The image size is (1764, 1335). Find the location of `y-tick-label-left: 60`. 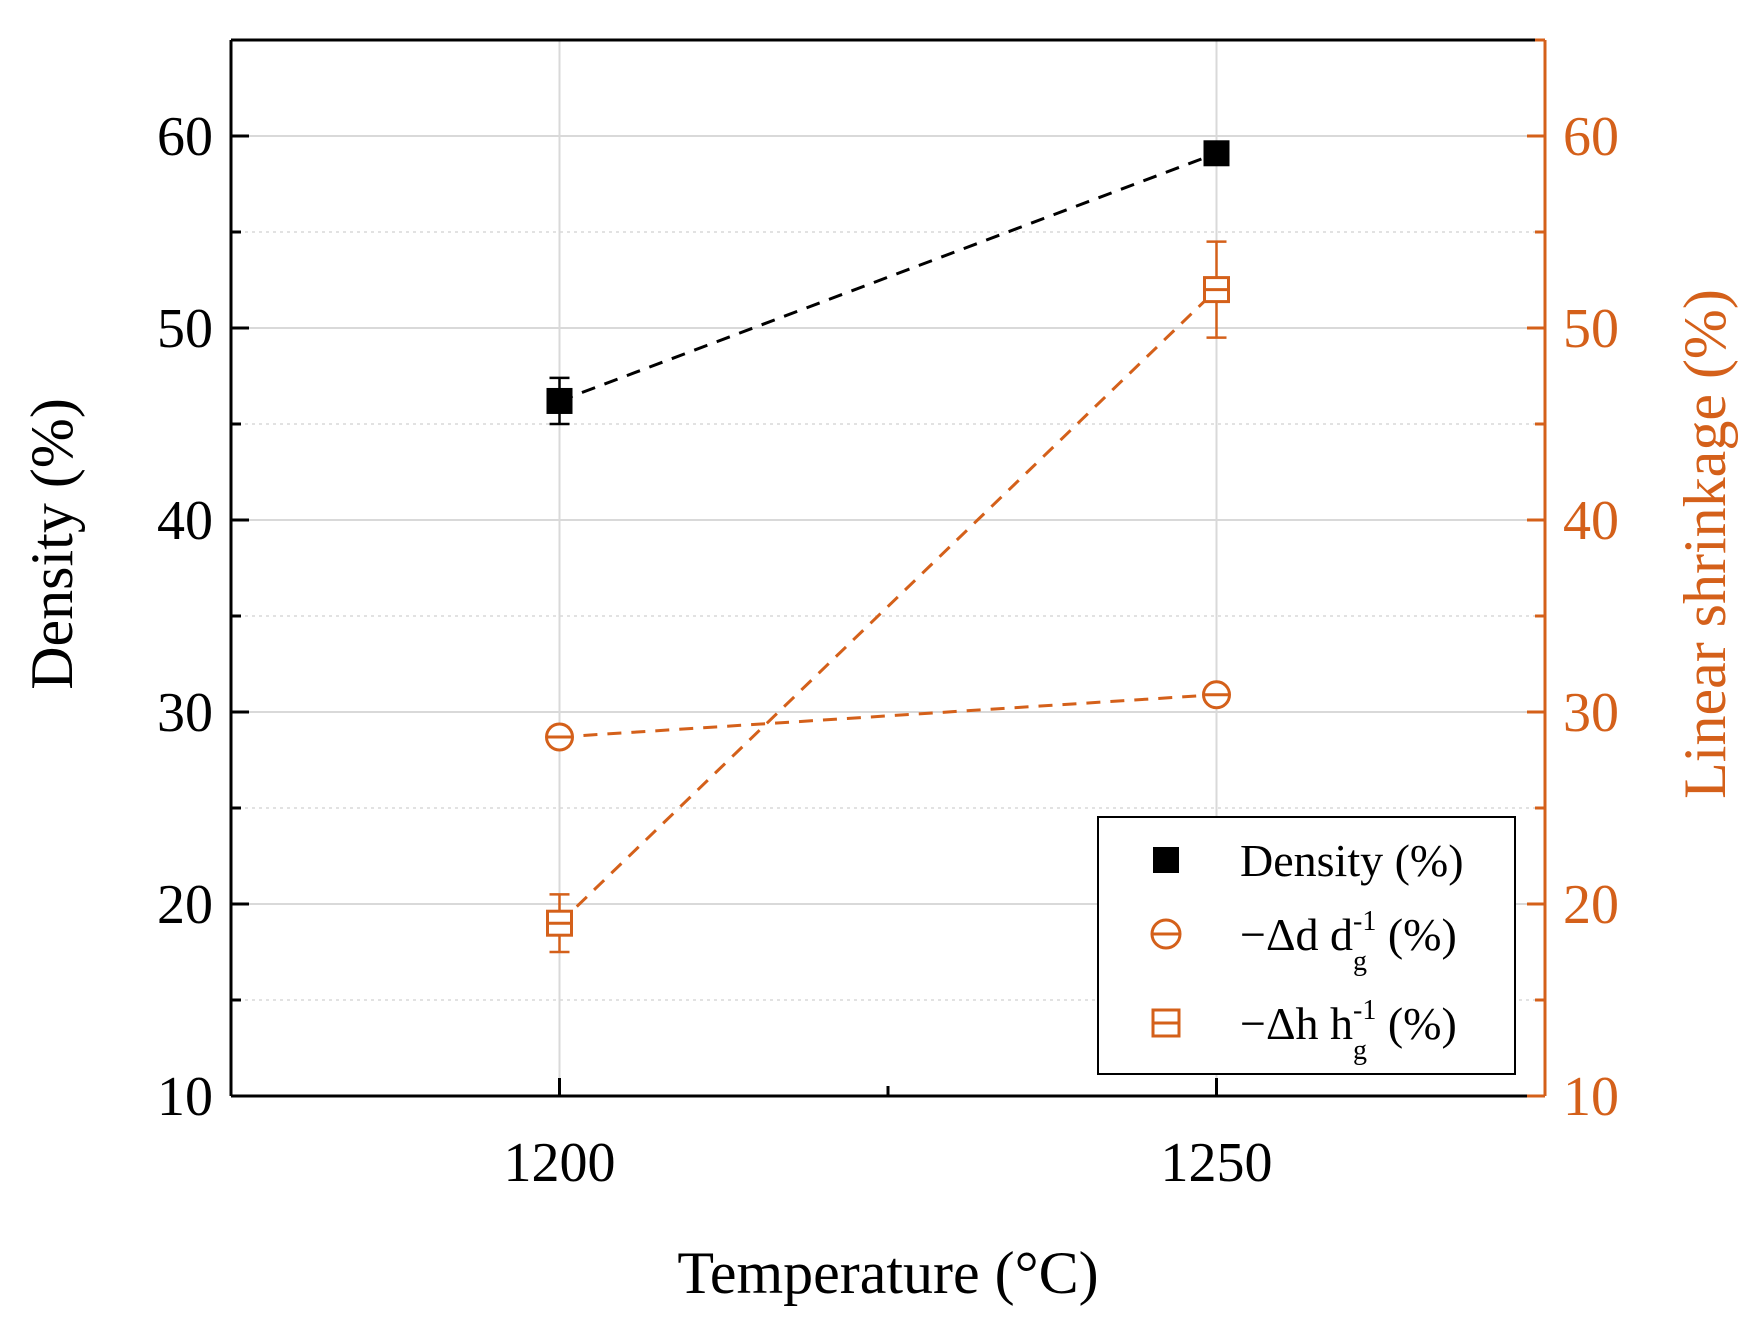

y-tick-label-left: 60 is located at coordinates (185, 137).